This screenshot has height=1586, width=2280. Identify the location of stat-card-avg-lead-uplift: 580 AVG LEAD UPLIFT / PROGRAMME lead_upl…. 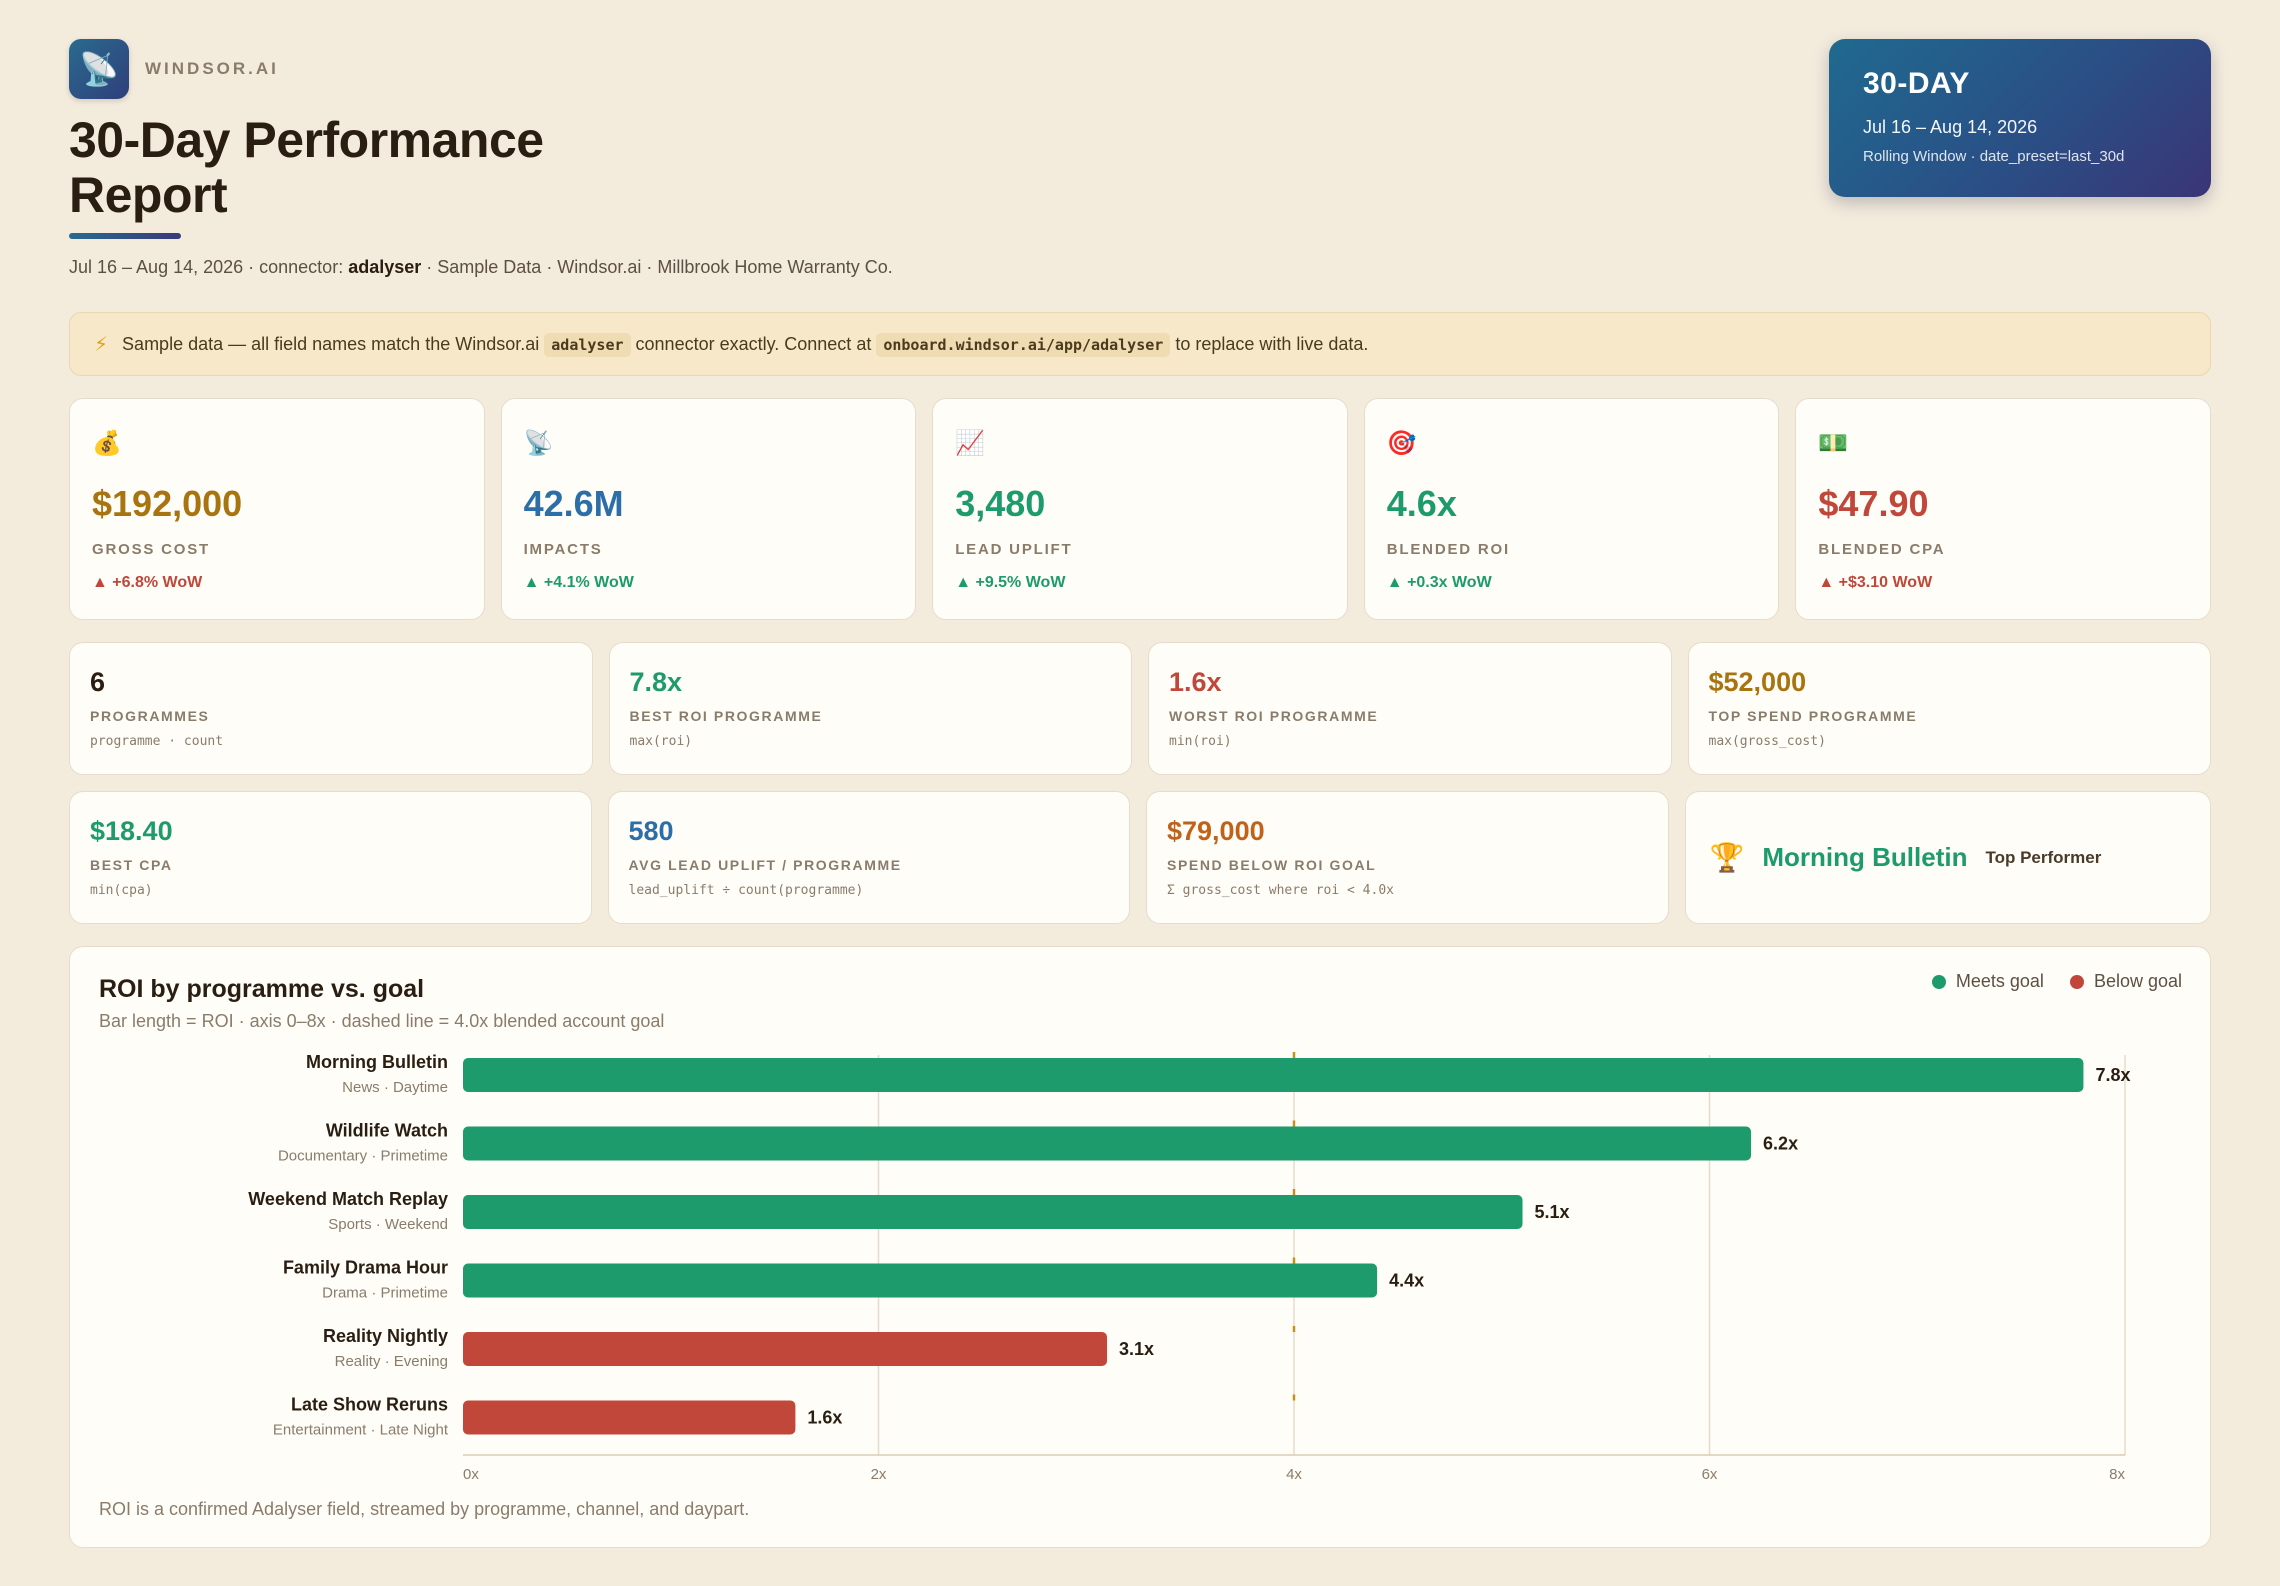
(868, 857).